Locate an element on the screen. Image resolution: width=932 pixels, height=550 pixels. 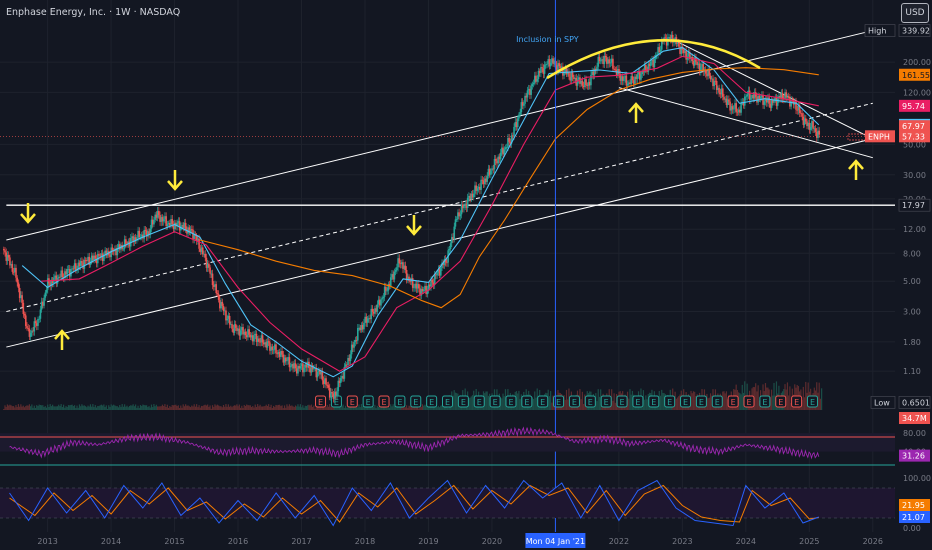
currency-button: USD is located at coordinates (915, 13).